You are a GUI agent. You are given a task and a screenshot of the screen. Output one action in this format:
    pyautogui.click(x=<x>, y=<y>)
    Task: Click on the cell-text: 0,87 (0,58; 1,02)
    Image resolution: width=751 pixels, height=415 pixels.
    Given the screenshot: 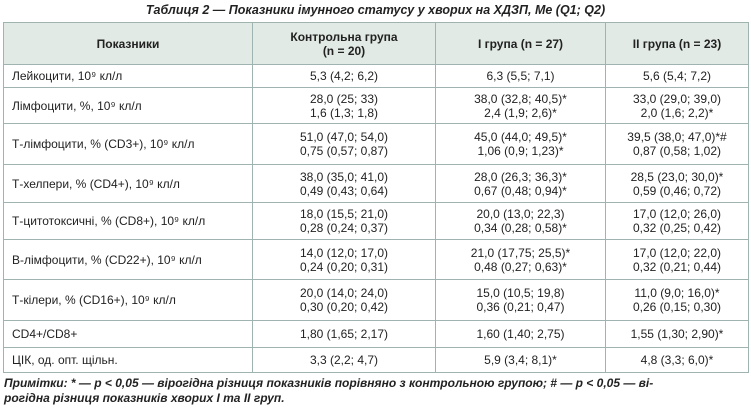 What is the action you would take?
    pyautogui.click(x=677, y=151)
    